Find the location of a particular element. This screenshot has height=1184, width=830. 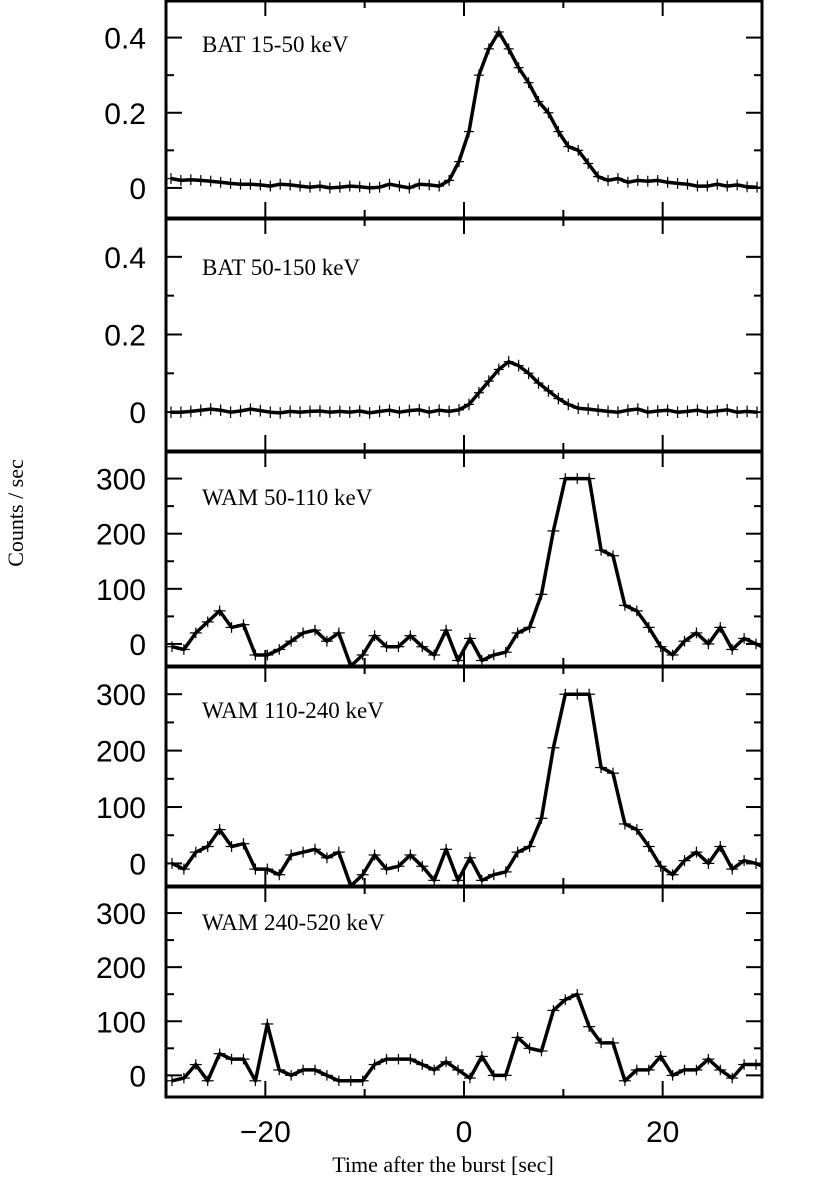

x-tick-label: 0 is located at coordinates (464, 1132).